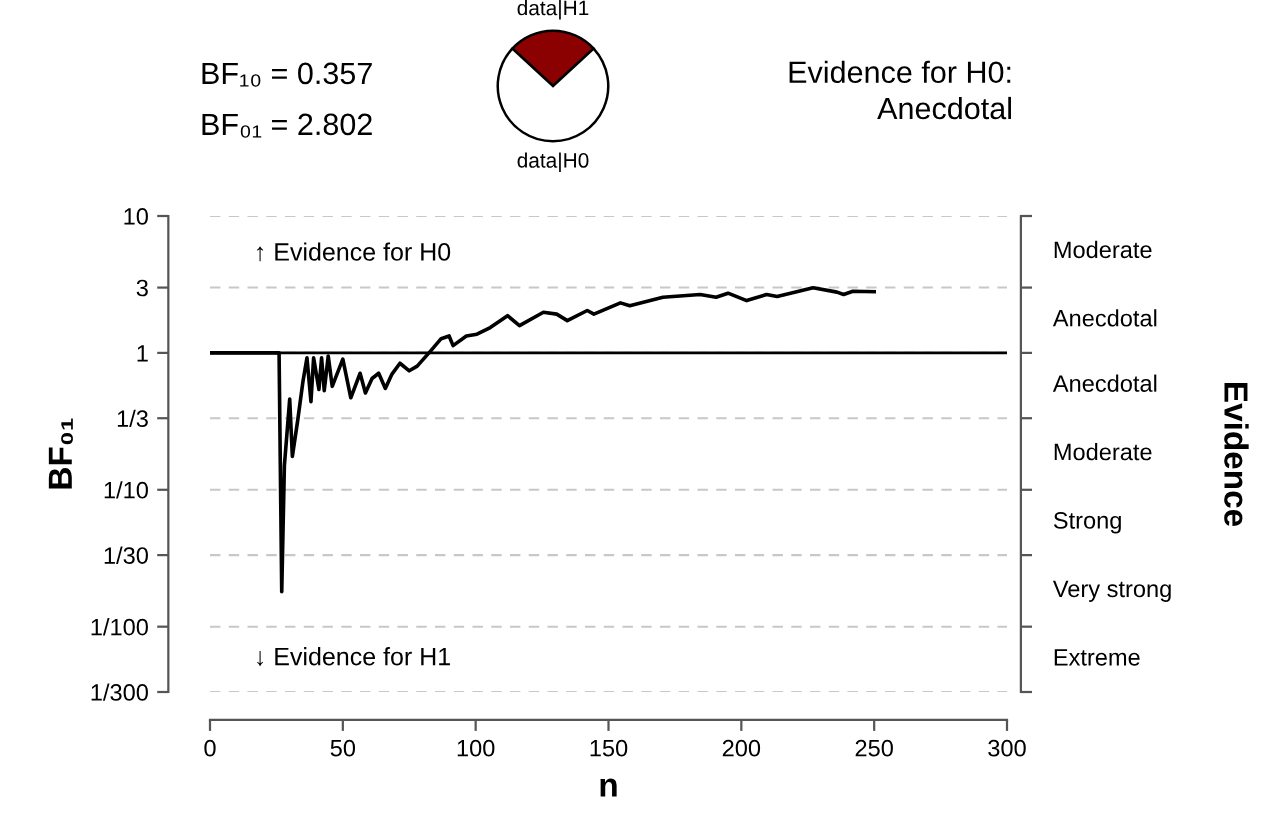 This screenshot has width=1274, height=827. I want to click on x-tick-label: 300, so click(1007, 748).